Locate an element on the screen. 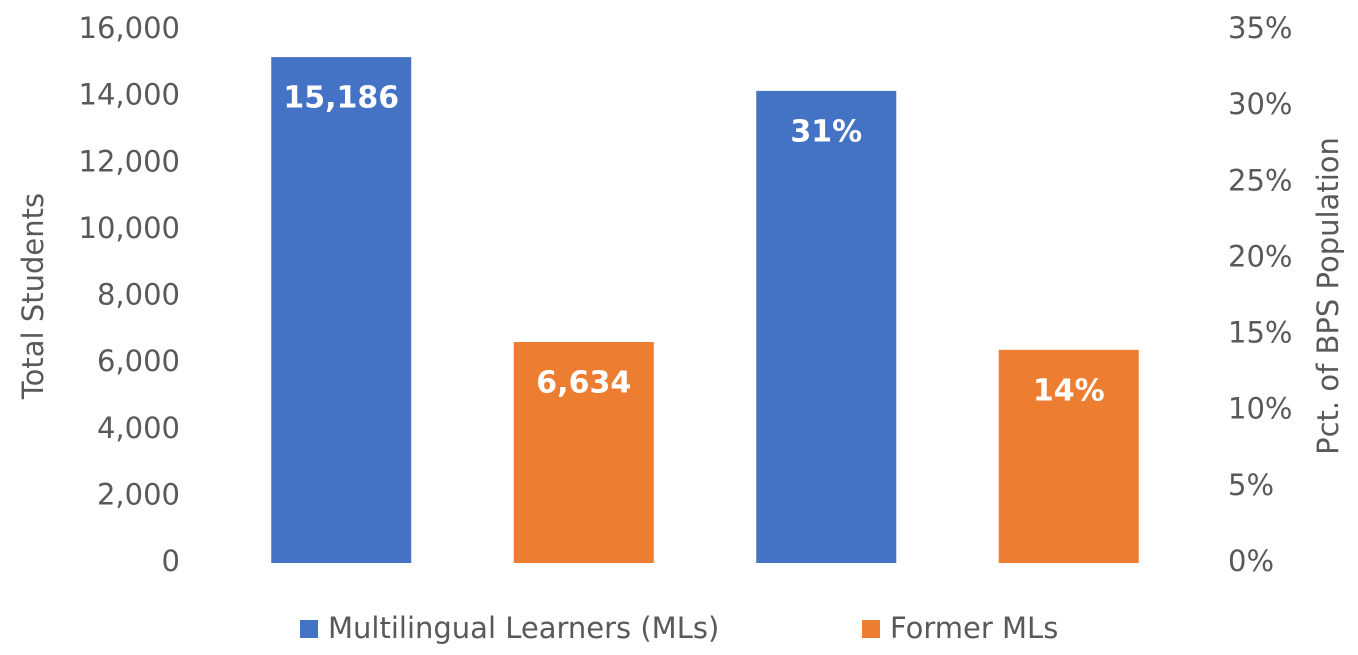  y-tick-label: 16,000 is located at coordinates (129, 28).